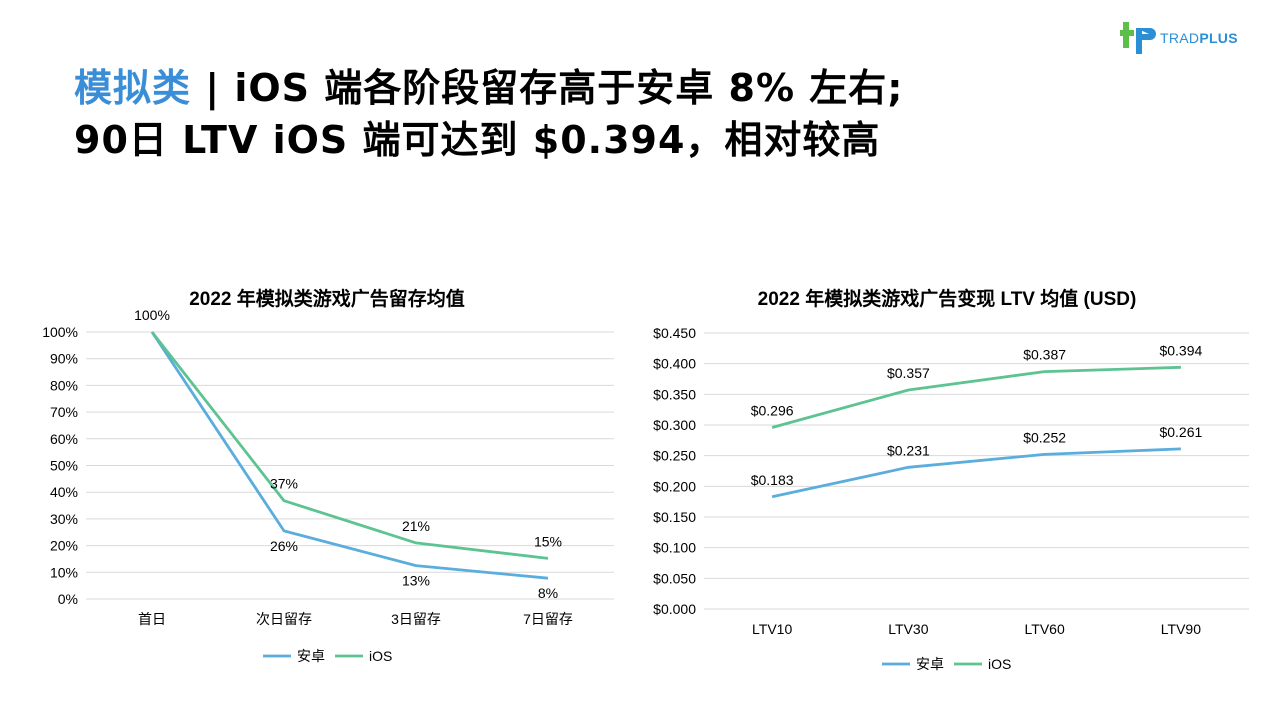 Image resolution: width=1280 pixels, height=720 pixels. I want to click on retention-chart-x-tick-label: 次日留存, so click(284, 619).